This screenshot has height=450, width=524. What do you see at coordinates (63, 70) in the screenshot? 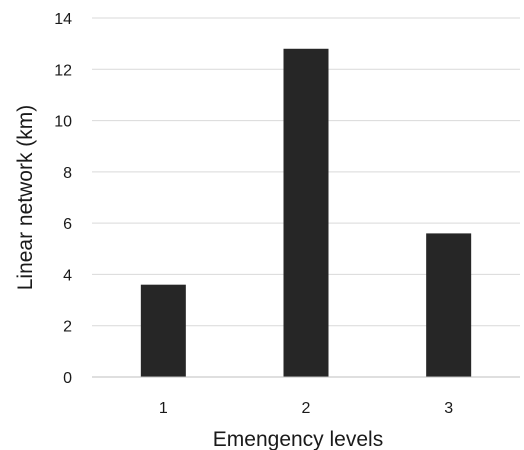
I see `y-tick-label: 12` at bounding box center [63, 70].